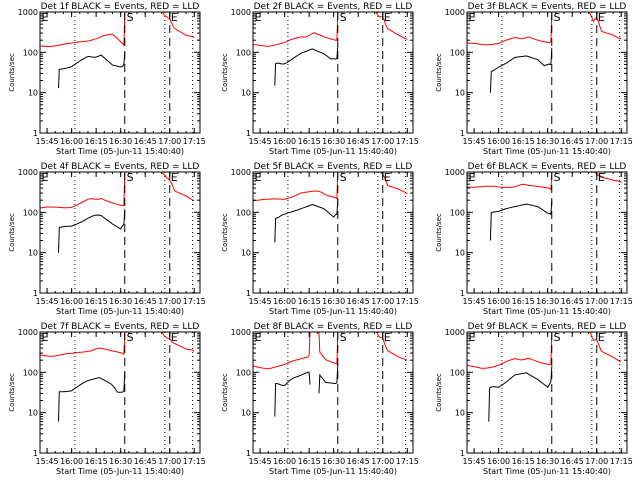  Describe the element at coordinates (547, 327) in the screenshot. I see `chart-title: Det 9f BLACK = Events, RED = LLD` at that location.